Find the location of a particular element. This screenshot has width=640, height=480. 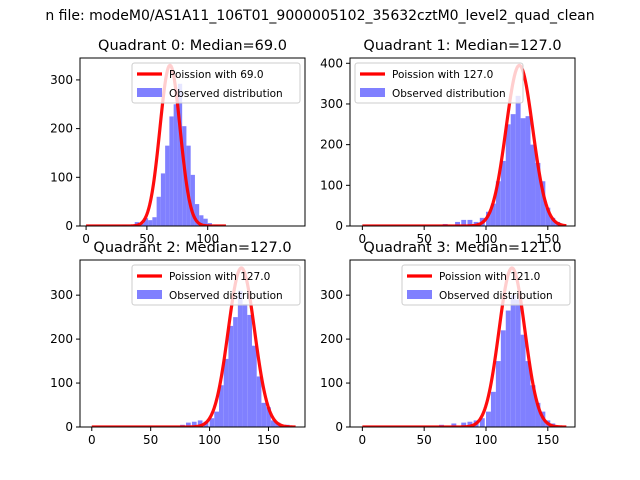

legend: Poission with 127.0 Observed distribution is located at coordinates (439, 83).